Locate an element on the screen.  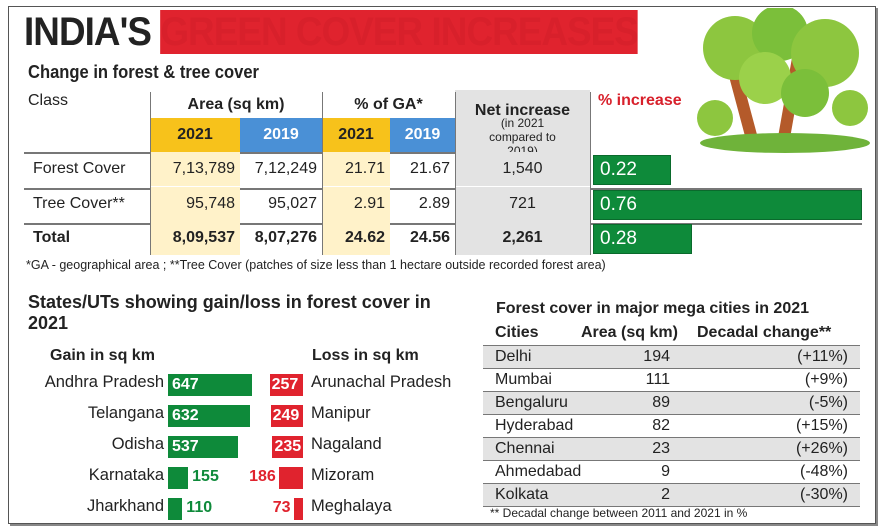
cell-class: Tree Cover** is located at coordinates (79, 203).